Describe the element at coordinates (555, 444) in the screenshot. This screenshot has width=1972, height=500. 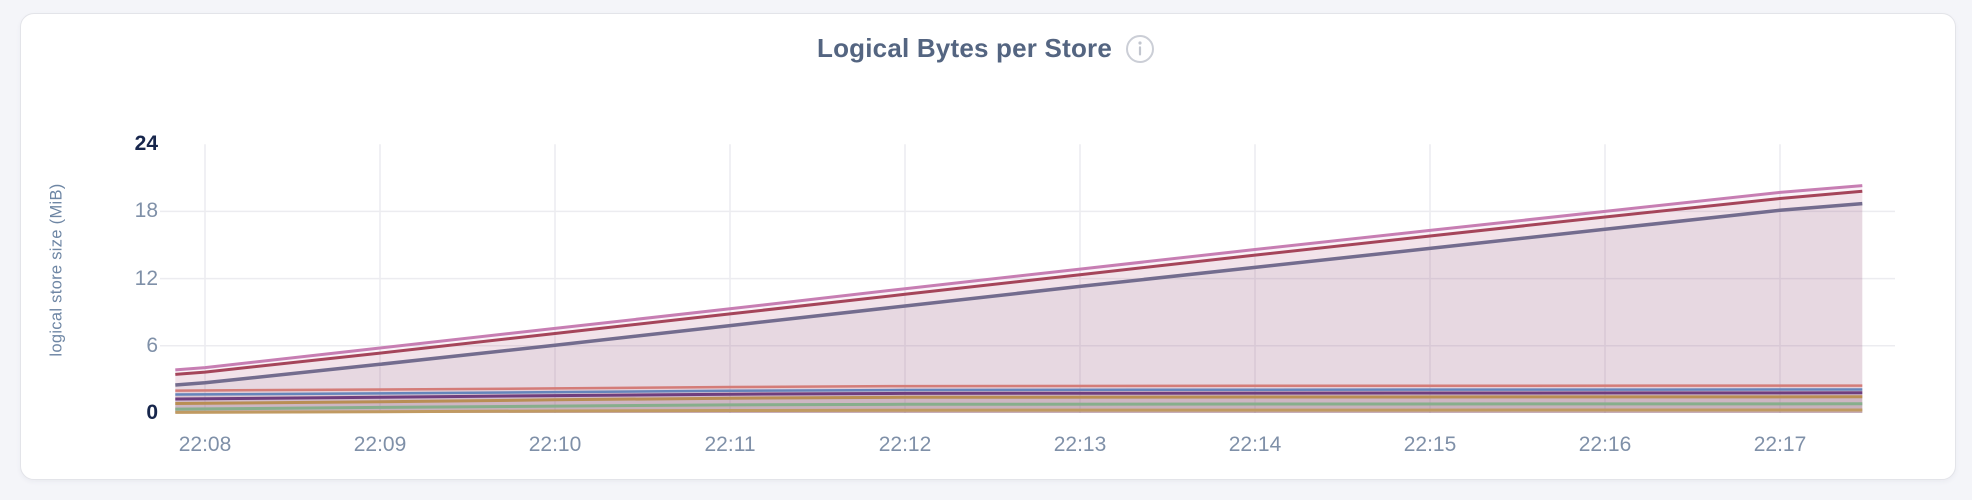
I see `x-tick-2210: 22:10` at that location.